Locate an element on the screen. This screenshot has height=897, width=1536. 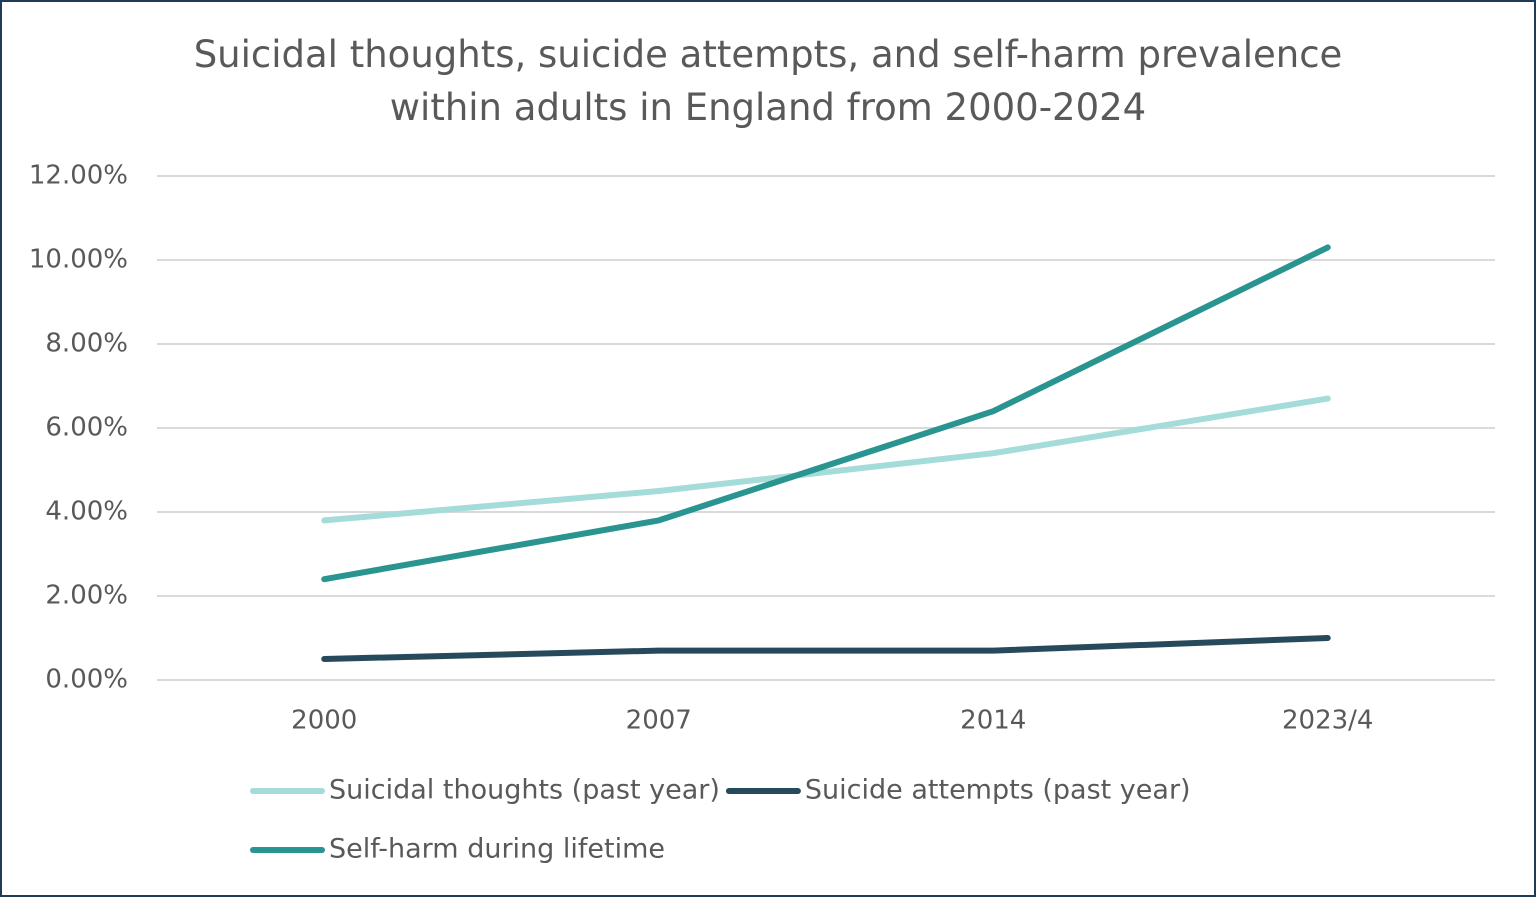
y-tick-label: 2.00% is located at coordinates (86, 596).